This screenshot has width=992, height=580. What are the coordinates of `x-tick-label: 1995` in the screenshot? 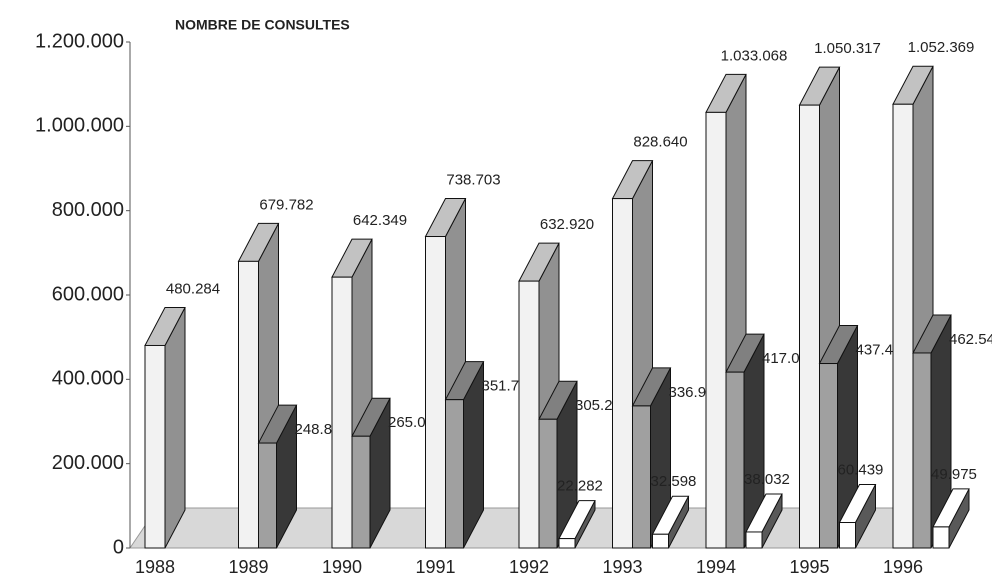 It's located at (809, 567).